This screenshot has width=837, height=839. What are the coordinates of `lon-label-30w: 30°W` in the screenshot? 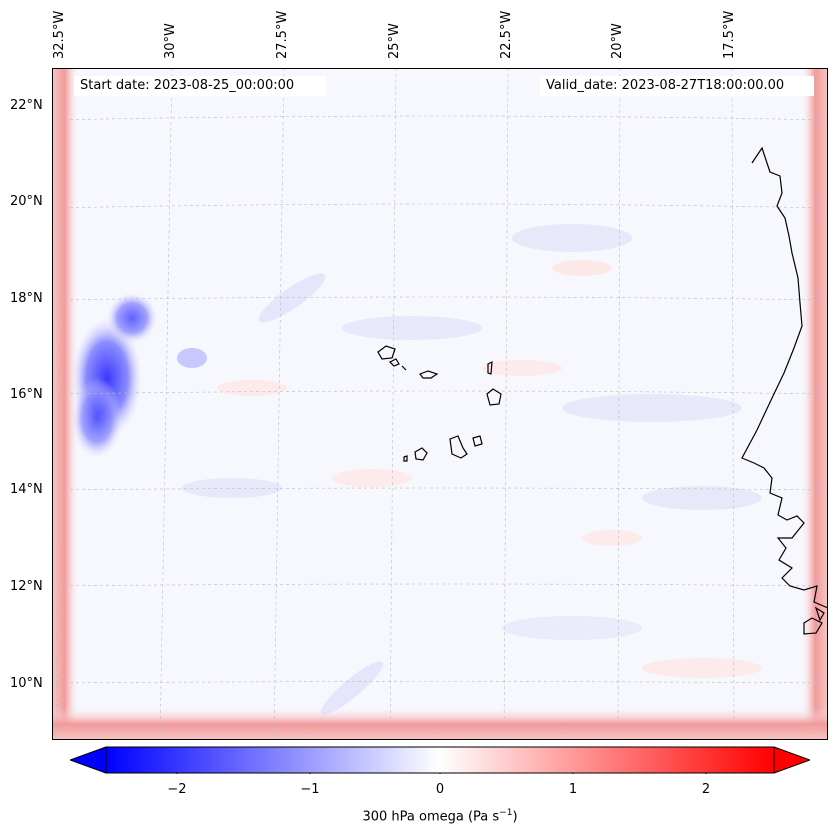 It's located at (170, 41).